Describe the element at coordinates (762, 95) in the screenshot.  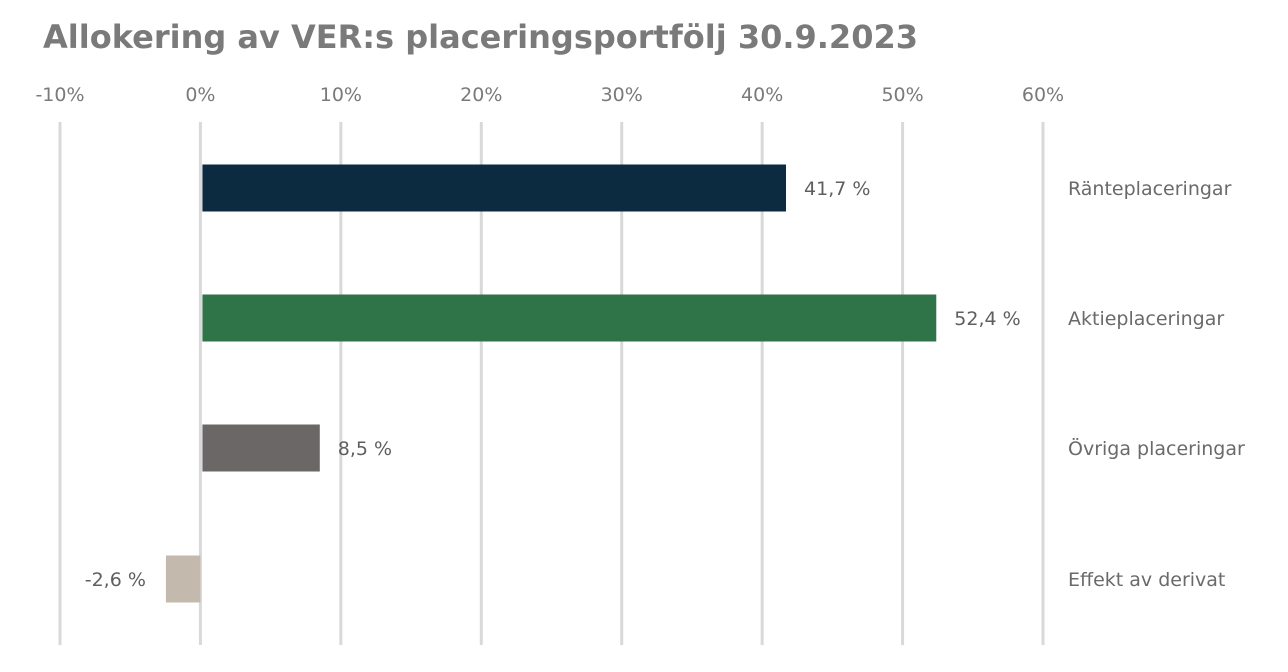
I see `x-tick-label: 40%` at that location.